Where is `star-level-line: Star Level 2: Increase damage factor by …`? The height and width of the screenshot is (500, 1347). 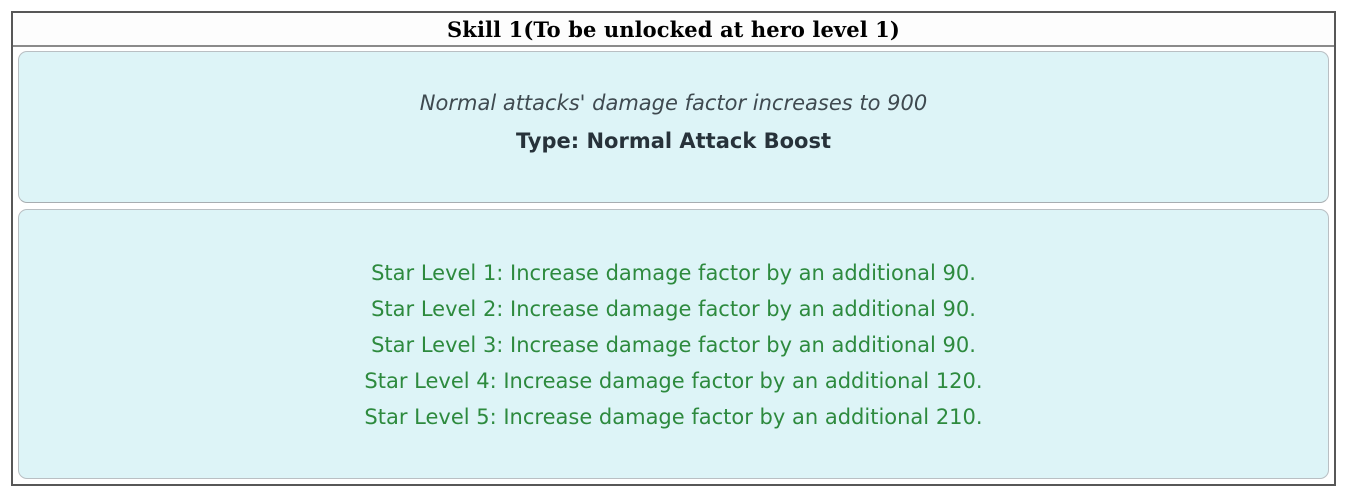 star-level-line: Star Level 2: Increase damage factor by … is located at coordinates (673, 309).